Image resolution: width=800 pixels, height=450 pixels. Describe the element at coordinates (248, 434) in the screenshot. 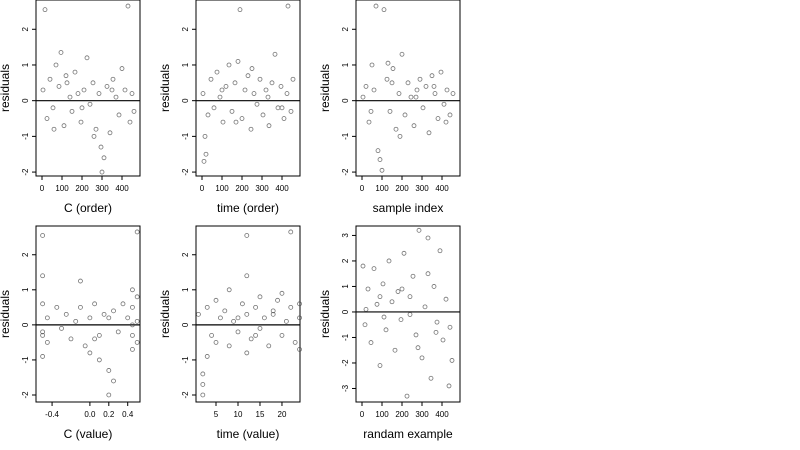

I see `x-axis-label: time (value)` at that location.